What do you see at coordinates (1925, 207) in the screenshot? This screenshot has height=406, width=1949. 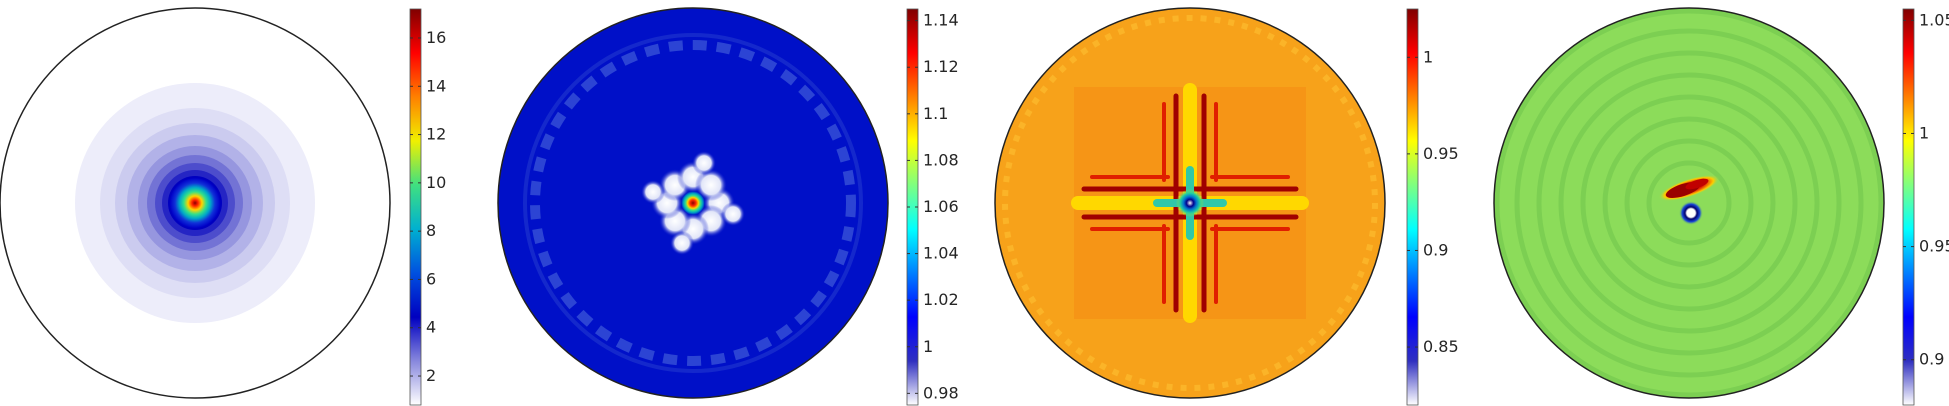 I see `colorbar-4: 0.9 0.95 1 1.05` at bounding box center [1925, 207].